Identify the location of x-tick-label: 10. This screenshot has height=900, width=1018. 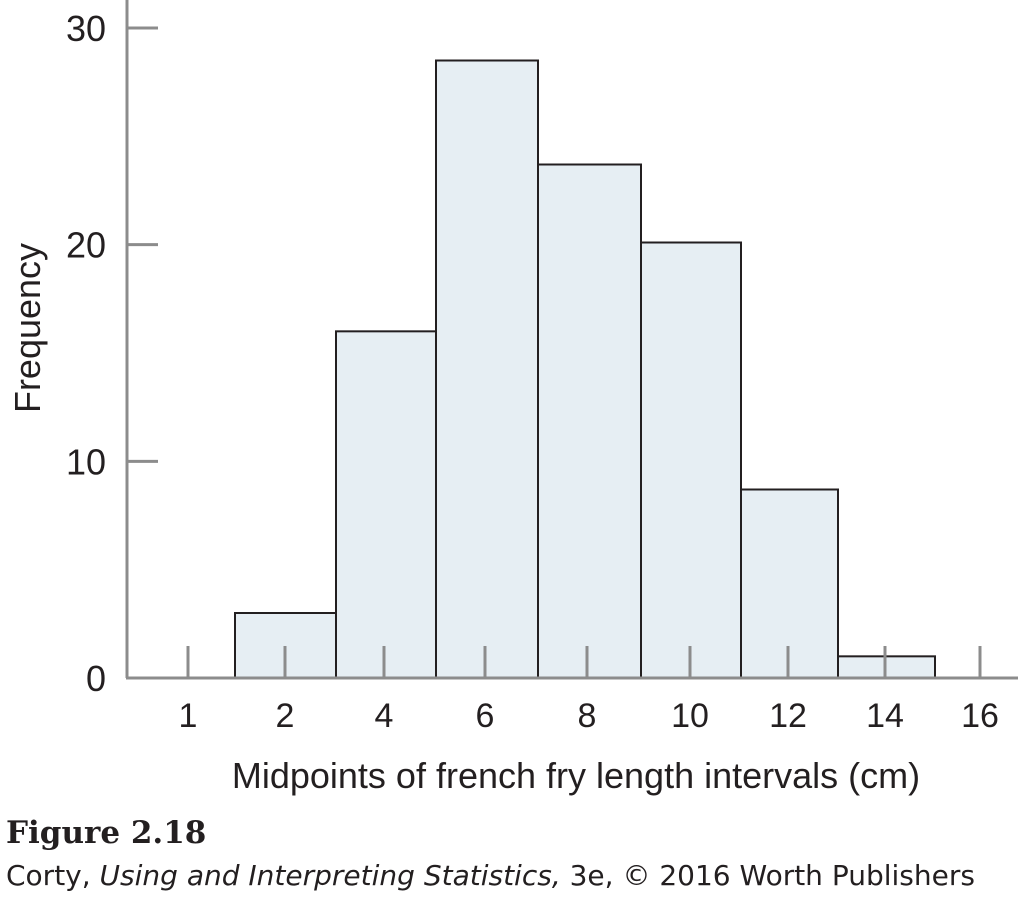
(690, 716).